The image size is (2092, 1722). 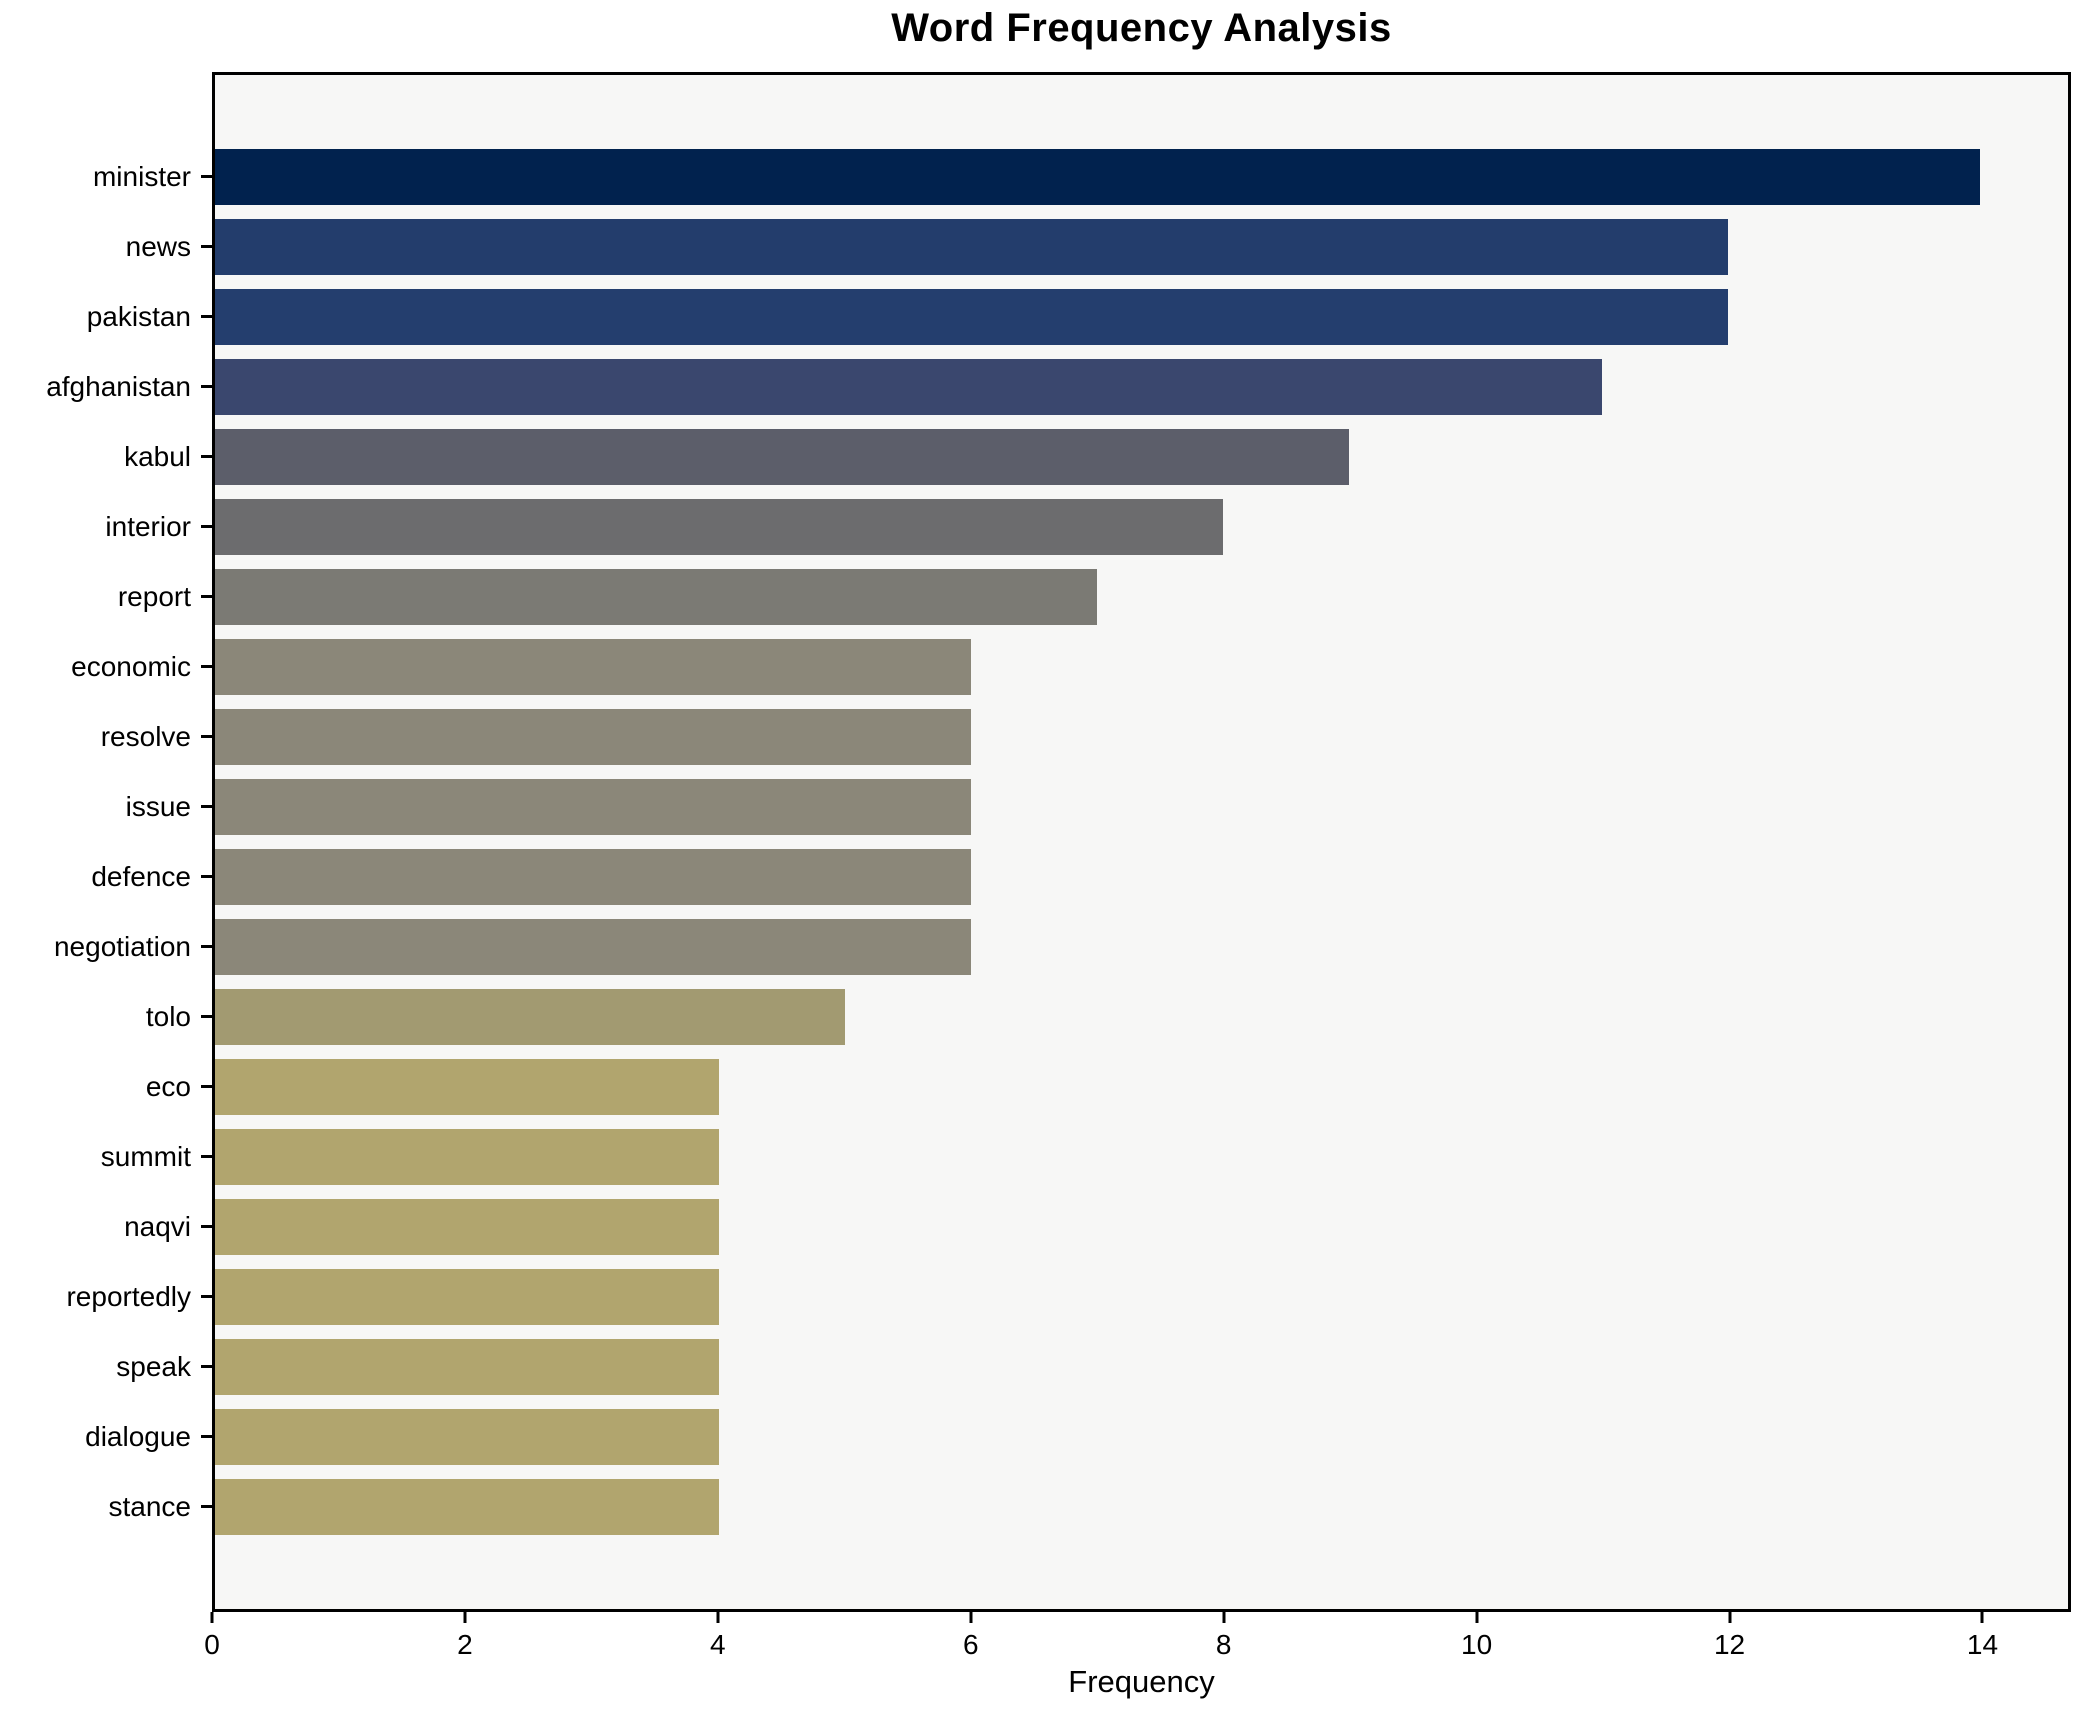 I want to click on y-axis-label-kabul: kabul, so click(x=157, y=456).